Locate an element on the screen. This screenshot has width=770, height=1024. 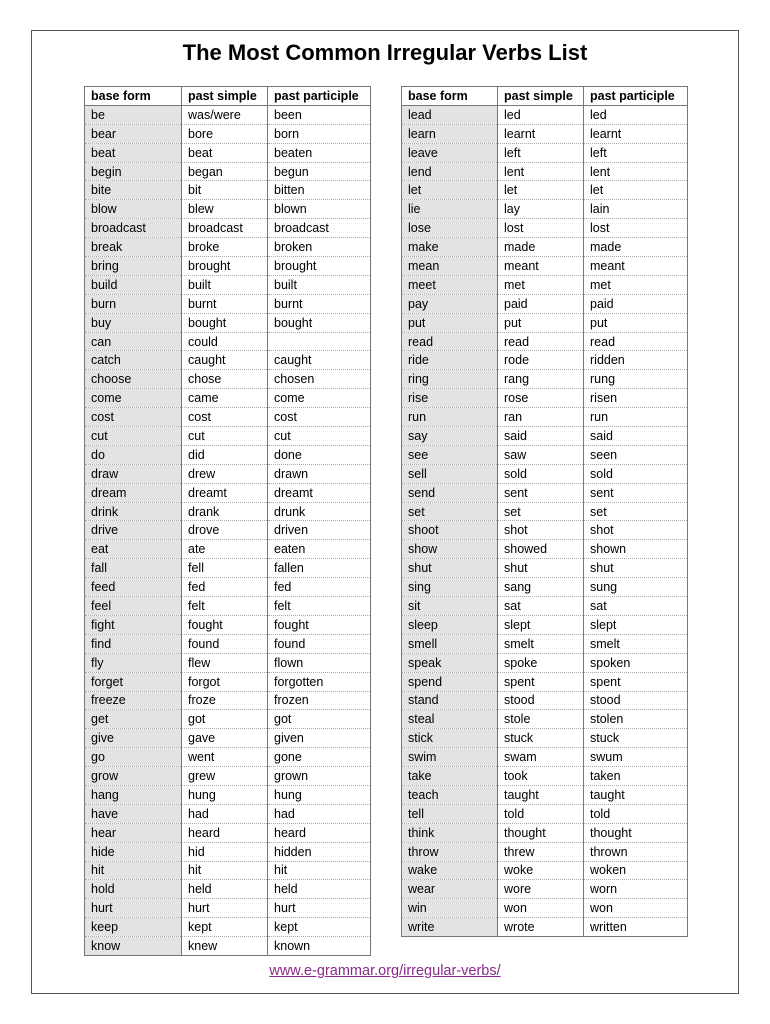
cell: lend is located at coordinates (449, 171).